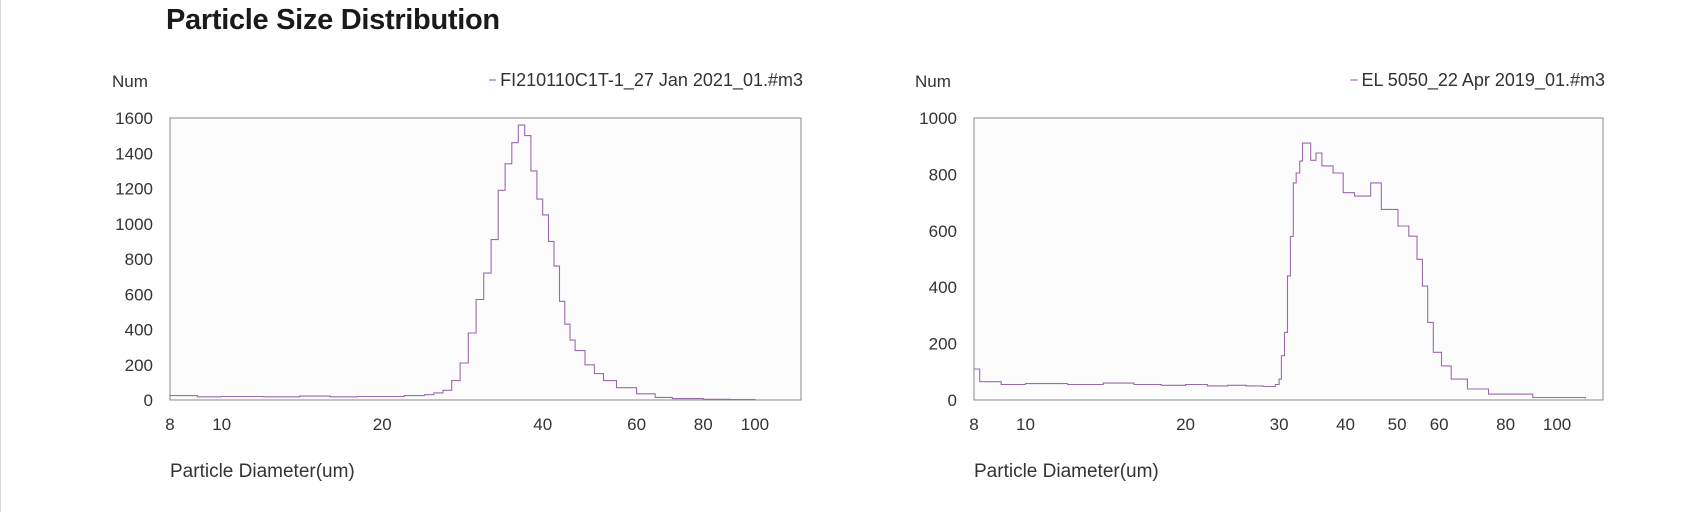 The width and height of the screenshot is (1699, 512). I want to click on legend-label: EL 5050_22 Apr 2019_01.#m3, so click(1483, 80).